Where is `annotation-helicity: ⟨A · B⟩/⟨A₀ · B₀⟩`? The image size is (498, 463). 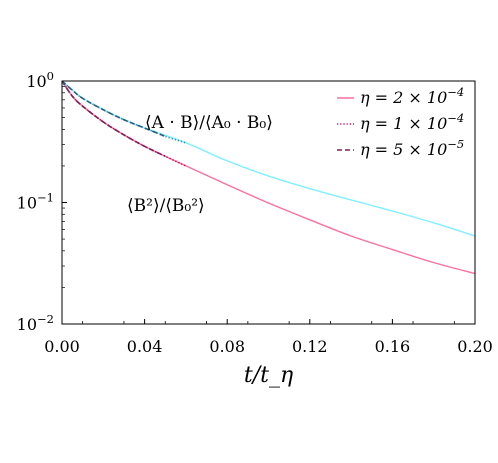
annotation-helicity: ⟨A · B⟩/⟨A₀ · B₀⟩ is located at coordinates (209, 123).